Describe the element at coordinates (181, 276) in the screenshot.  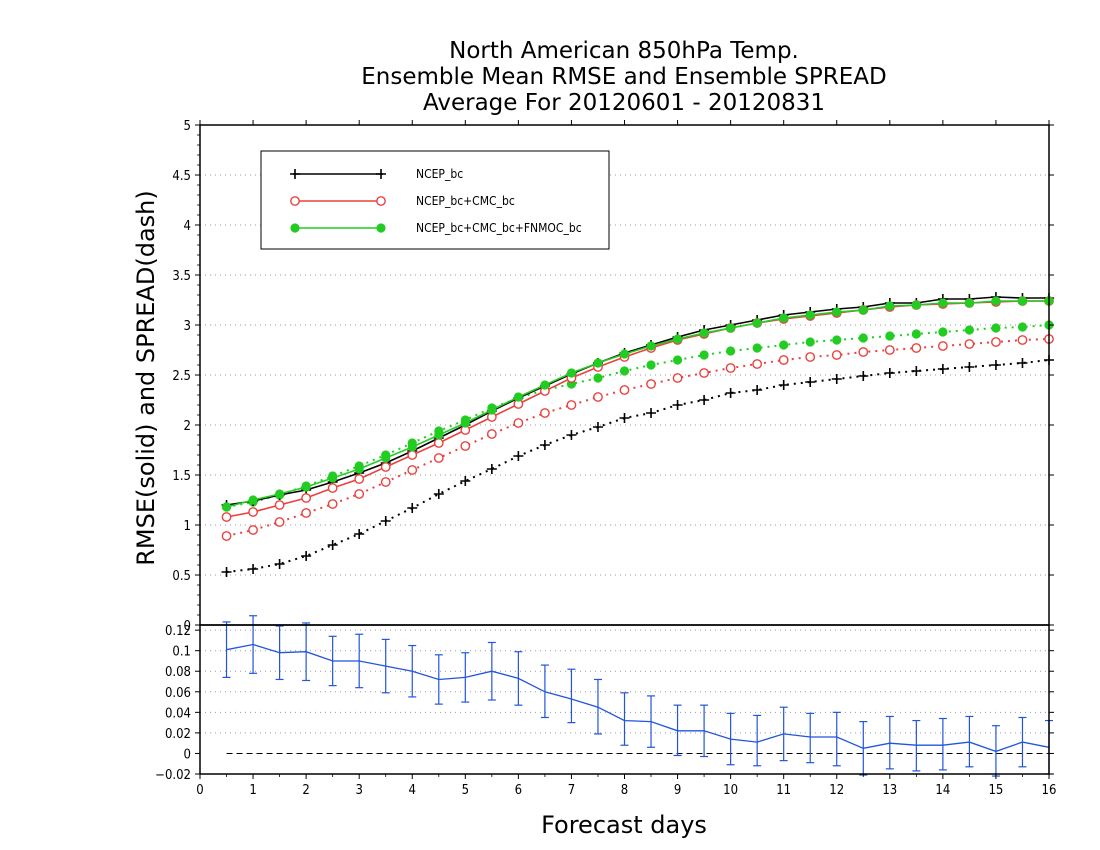
I see `y-tick-label: 3.5` at that location.